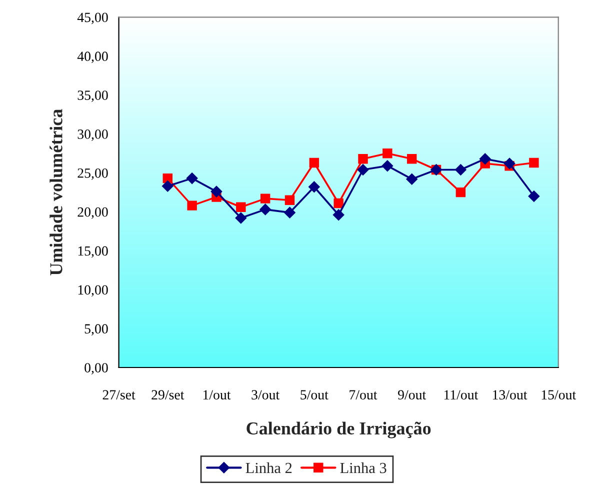  I want to click on y-tick-label: 10,00, so click(93, 291).